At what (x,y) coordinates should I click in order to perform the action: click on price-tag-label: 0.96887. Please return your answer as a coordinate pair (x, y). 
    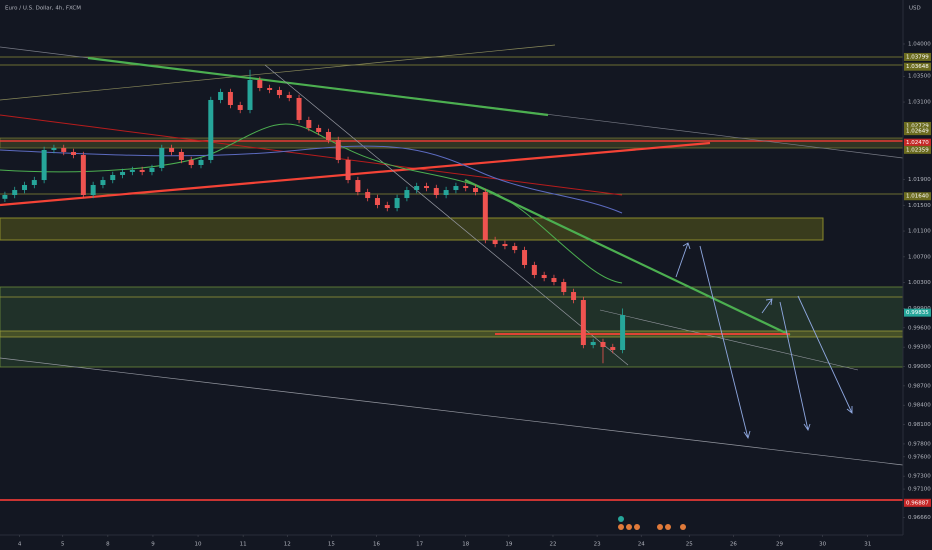
    Looking at the image, I should click on (917, 503).